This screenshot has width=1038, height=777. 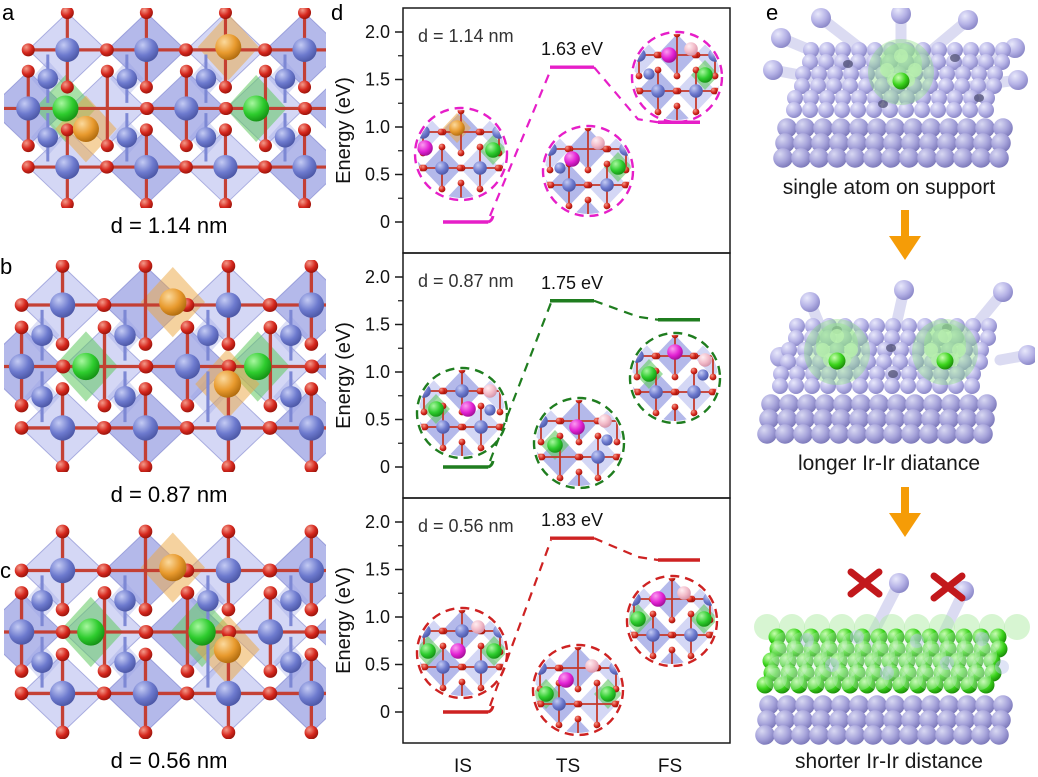 What do you see at coordinates (889, 463) in the screenshot?
I see `e-step2-caption: longer Ir-Ir diatance` at bounding box center [889, 463].